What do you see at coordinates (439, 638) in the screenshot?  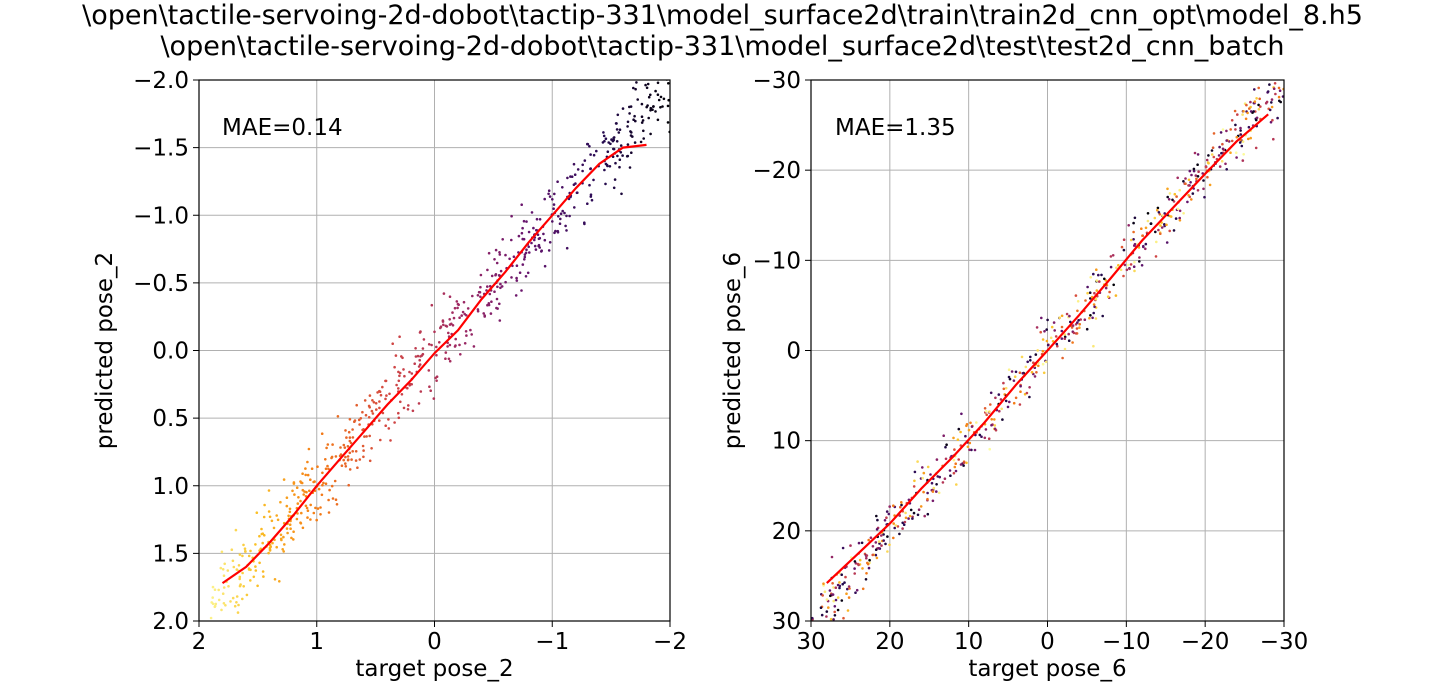 I see `x-axis-ticks: 2 1 0 −1 −2` at bounding box center [439, 638].